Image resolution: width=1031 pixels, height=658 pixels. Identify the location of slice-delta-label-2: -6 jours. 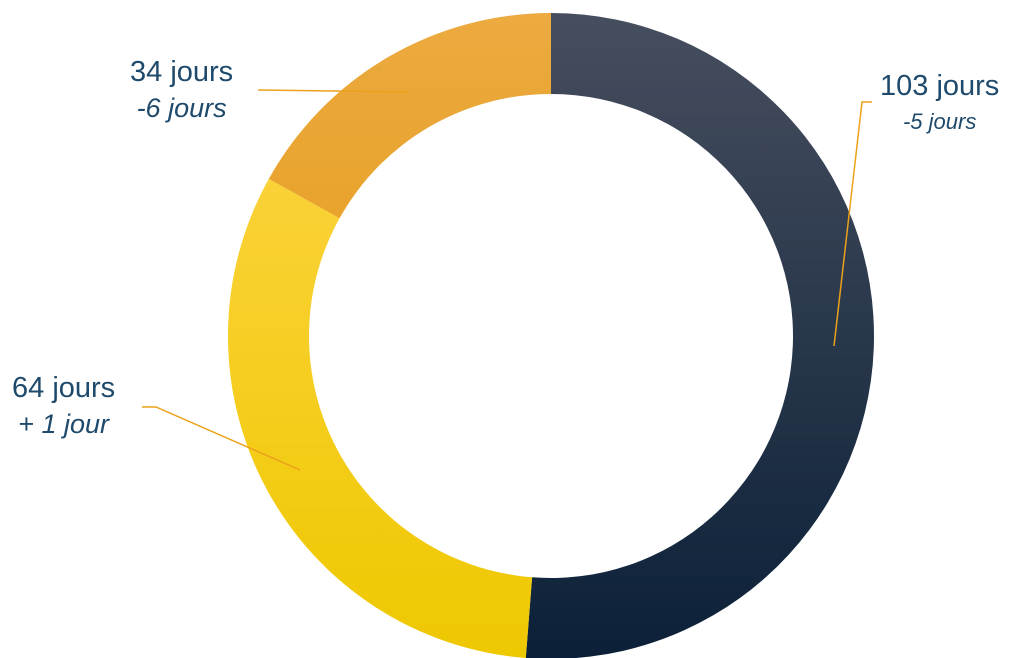
(181, 108).